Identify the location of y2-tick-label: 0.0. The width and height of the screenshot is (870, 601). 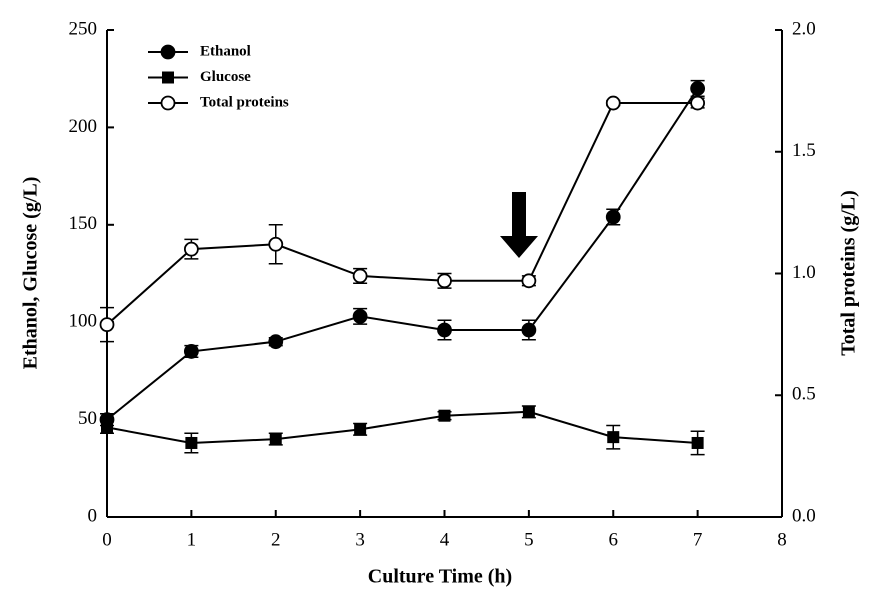
(804, 515).